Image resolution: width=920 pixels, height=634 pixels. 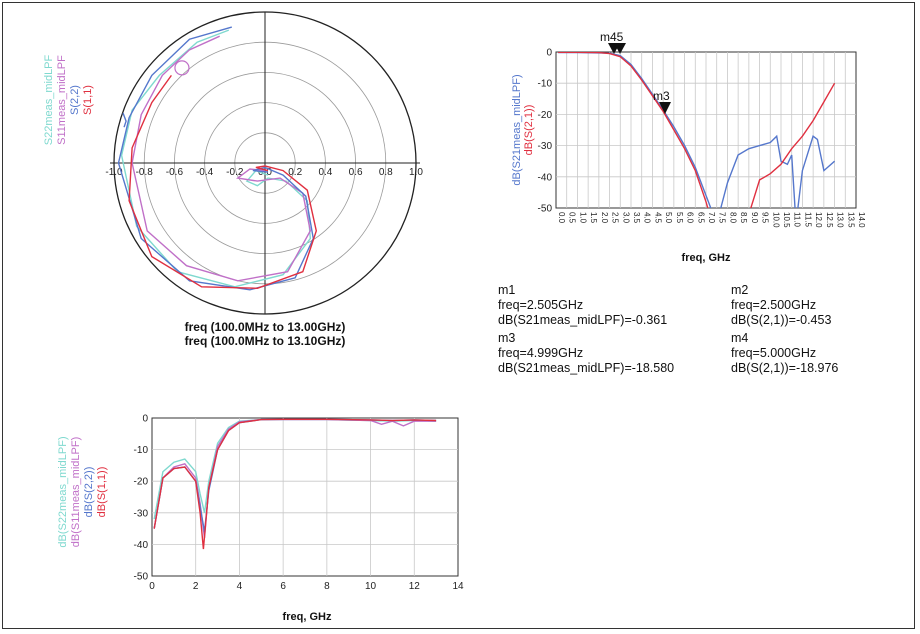 I want to click on marker-freq: freq=5.000GHz, so click(x=774, y=353).